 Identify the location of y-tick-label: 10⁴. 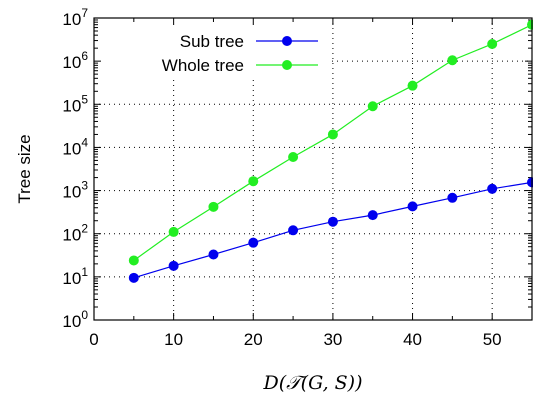
(75, 146).